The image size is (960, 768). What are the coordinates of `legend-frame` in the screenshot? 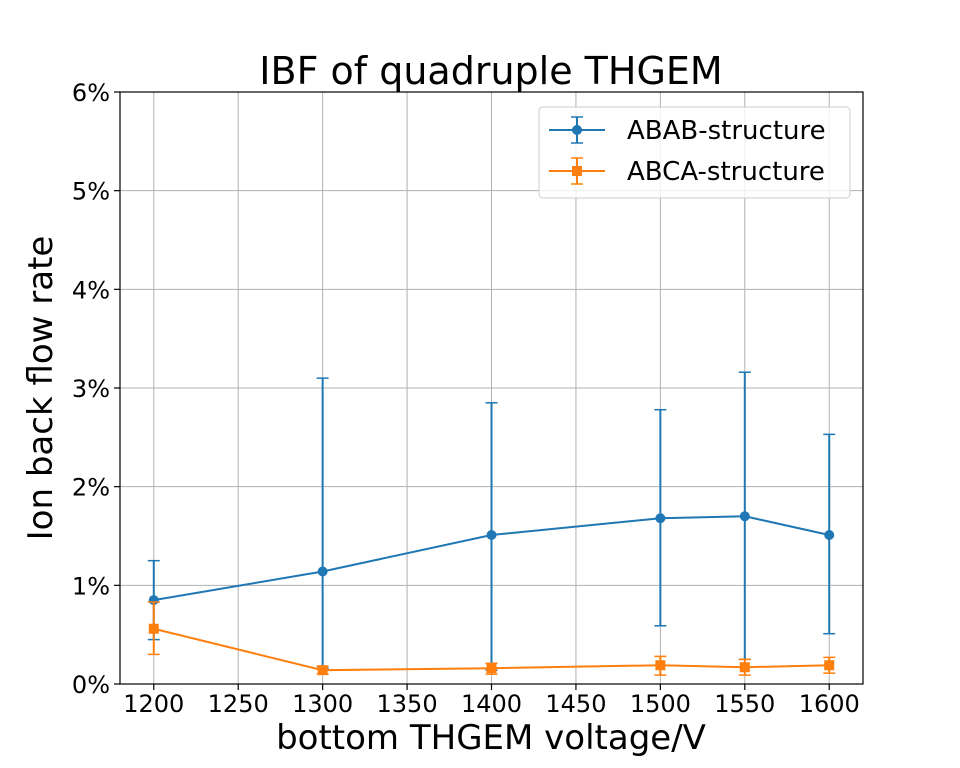 It's located at (694, 152).